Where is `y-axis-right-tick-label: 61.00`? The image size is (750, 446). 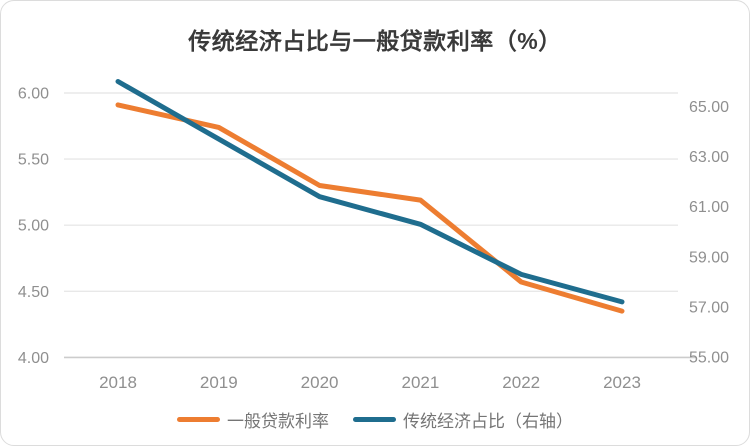 y-axis-right-tick-label: 61.00 is located at coordinates (709, 207).